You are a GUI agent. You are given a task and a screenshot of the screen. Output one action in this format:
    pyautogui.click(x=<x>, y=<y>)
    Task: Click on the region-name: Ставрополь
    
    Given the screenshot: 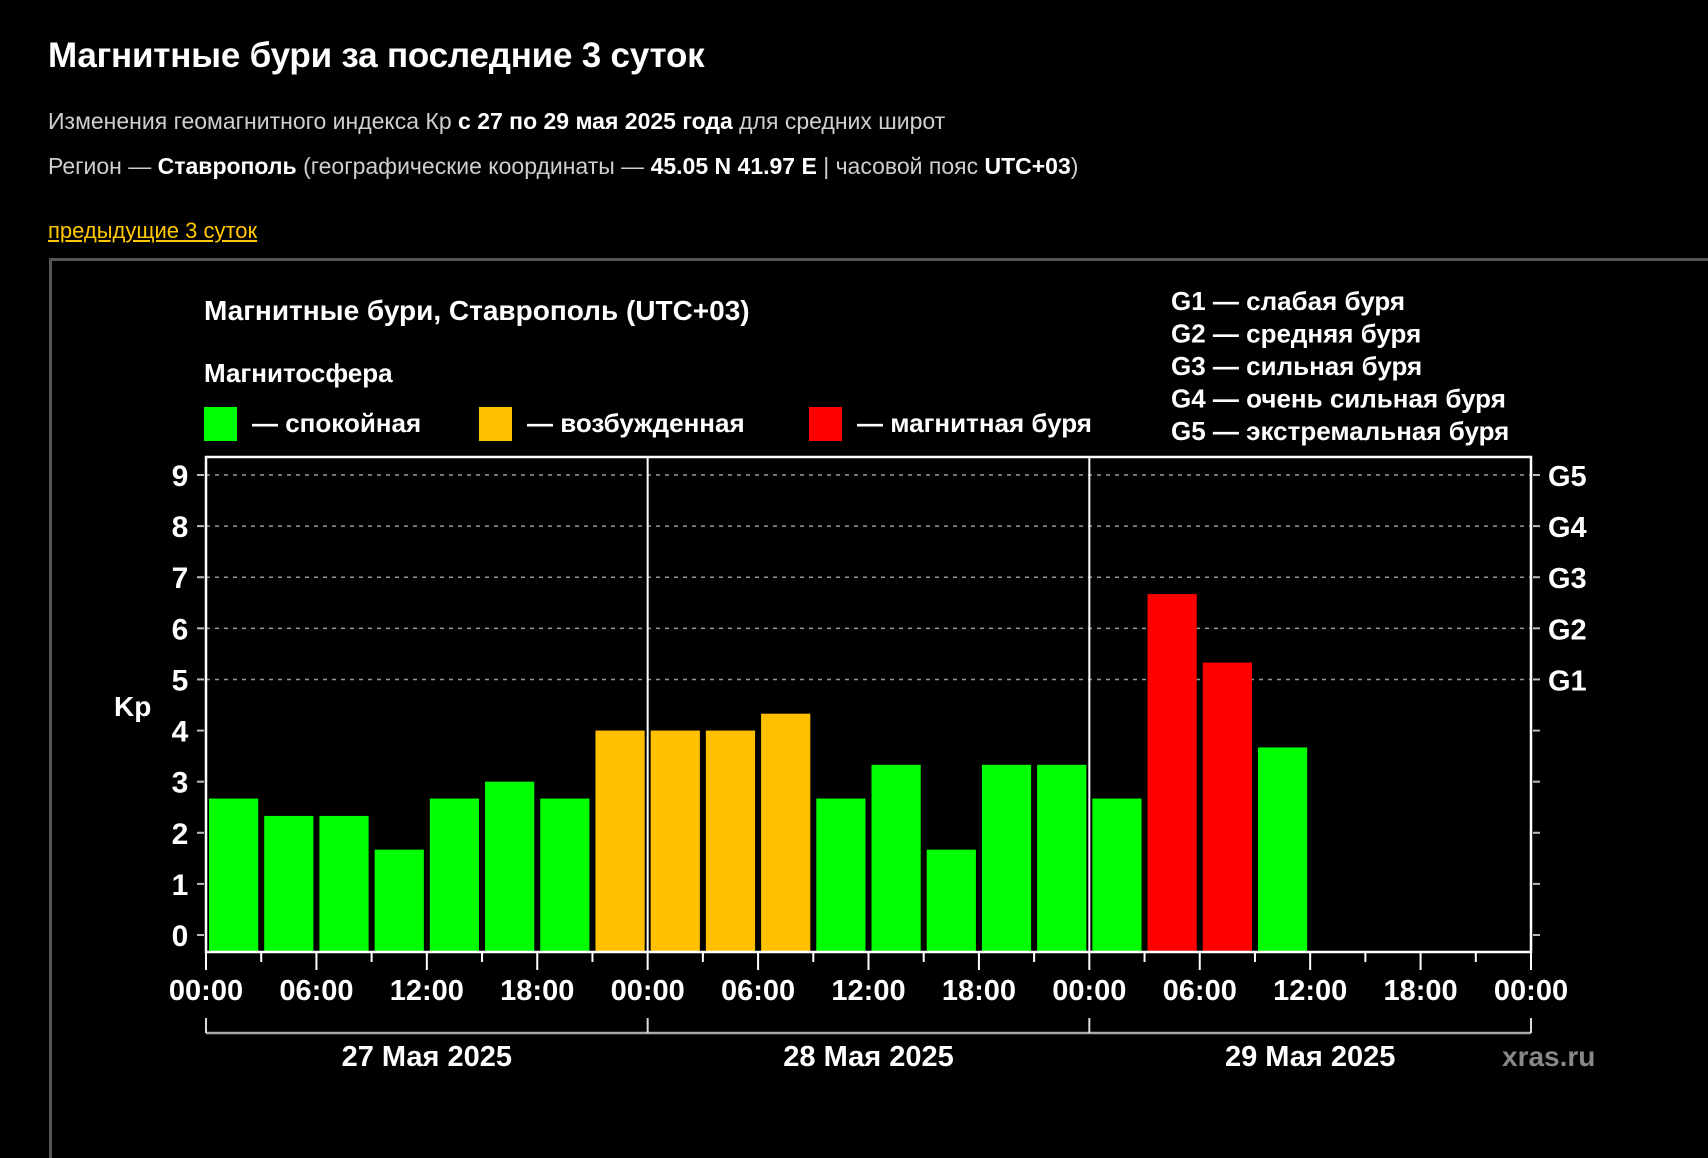 What is the action you would take?
    pyautogui.click(x=227, y=166)
    